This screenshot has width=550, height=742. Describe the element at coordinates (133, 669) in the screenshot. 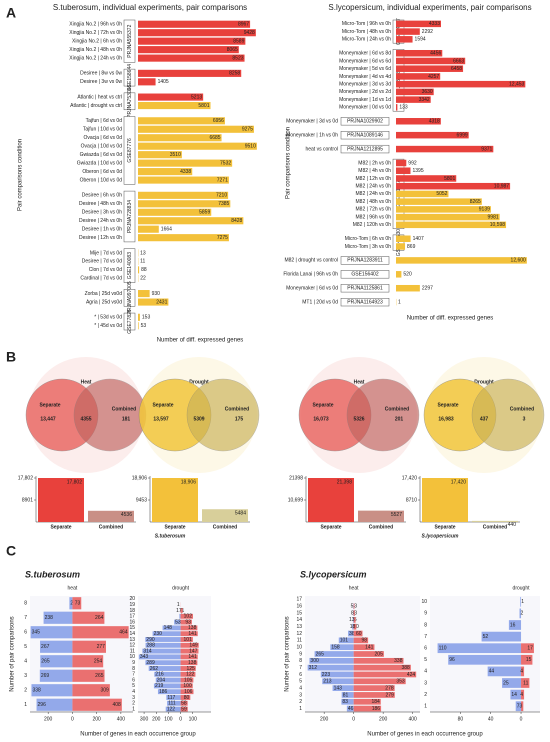

I see `y-tick-label: 8` at that location.